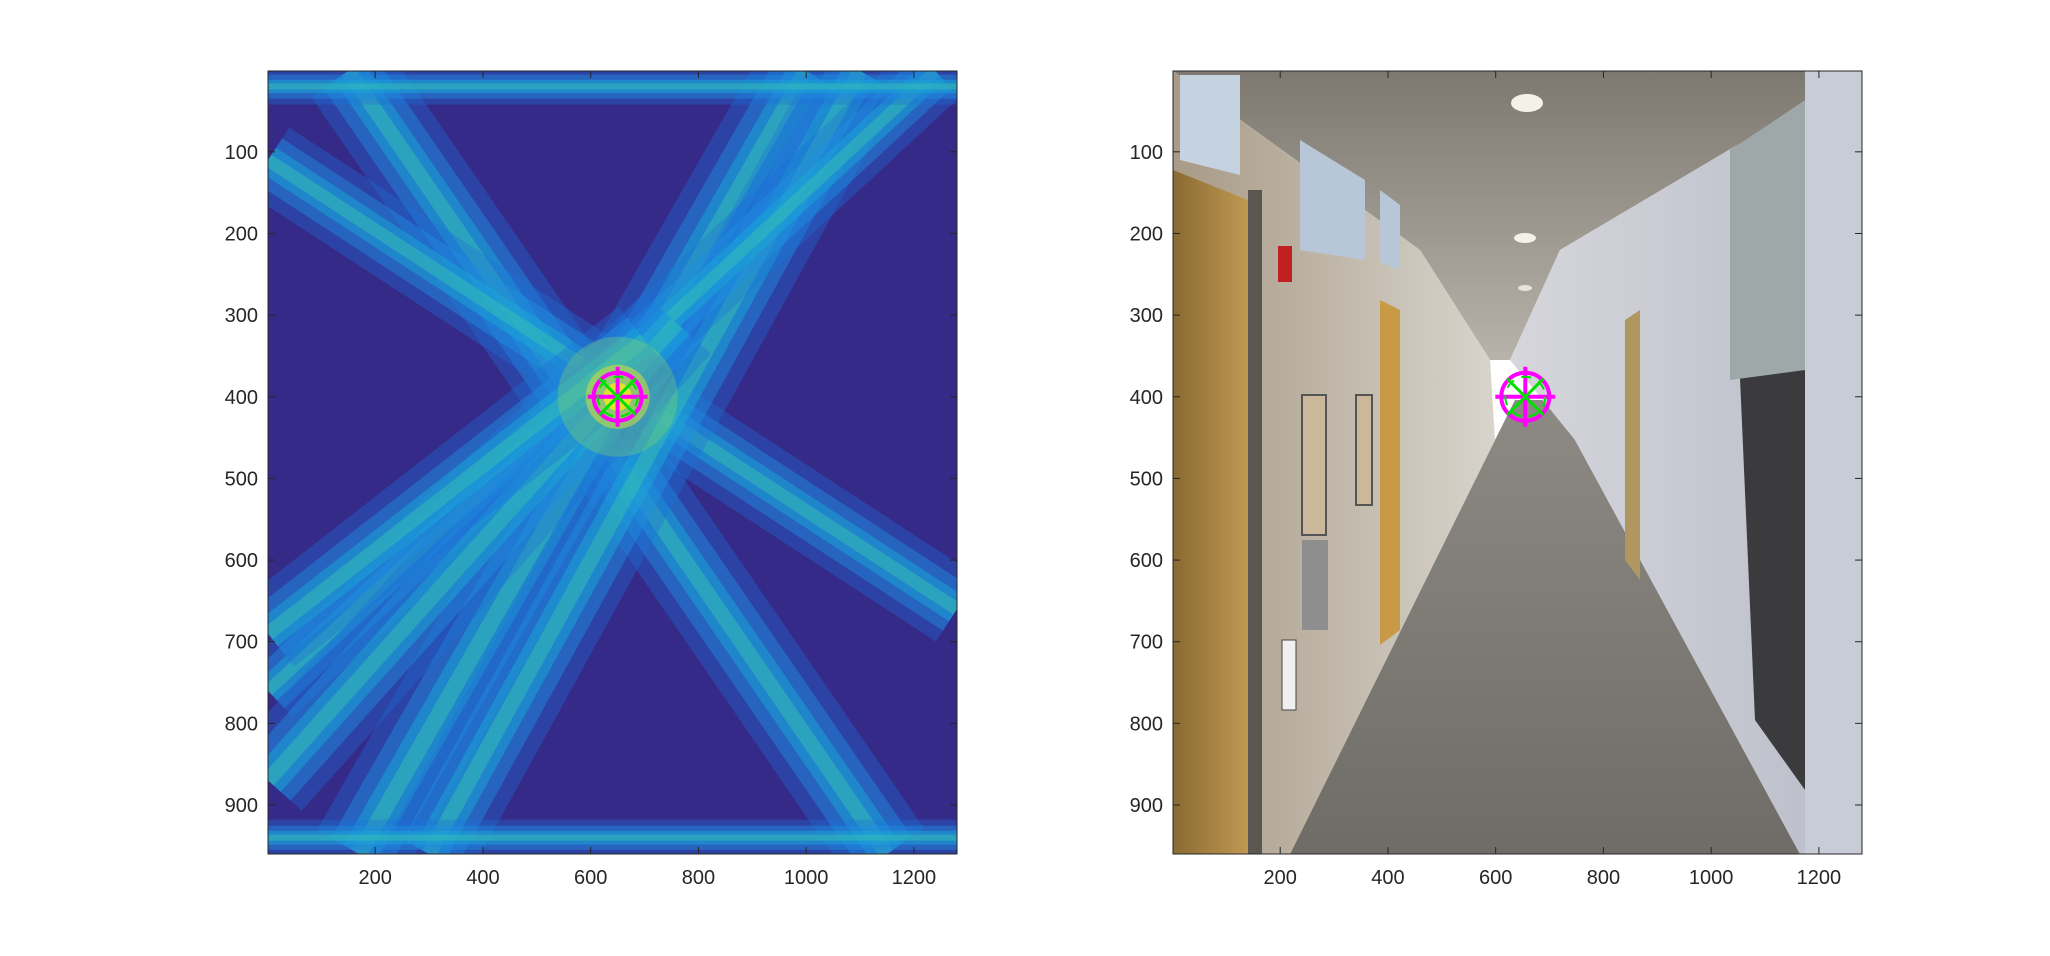 The height and width of the screenshot is (956, 2050). What do you see at coordinates (241, 806) in the screenshot?
I see `heatmap-ytick-label: 900` at bounding box center [241, 806].